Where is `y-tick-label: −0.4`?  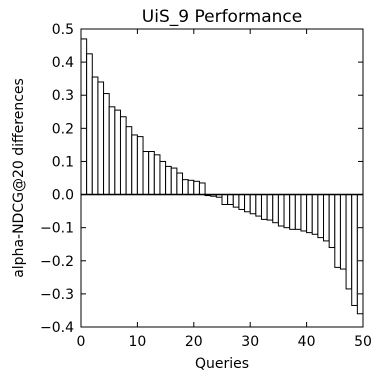
y-tick-label: −0.4 is located at coordinates (57, 328).